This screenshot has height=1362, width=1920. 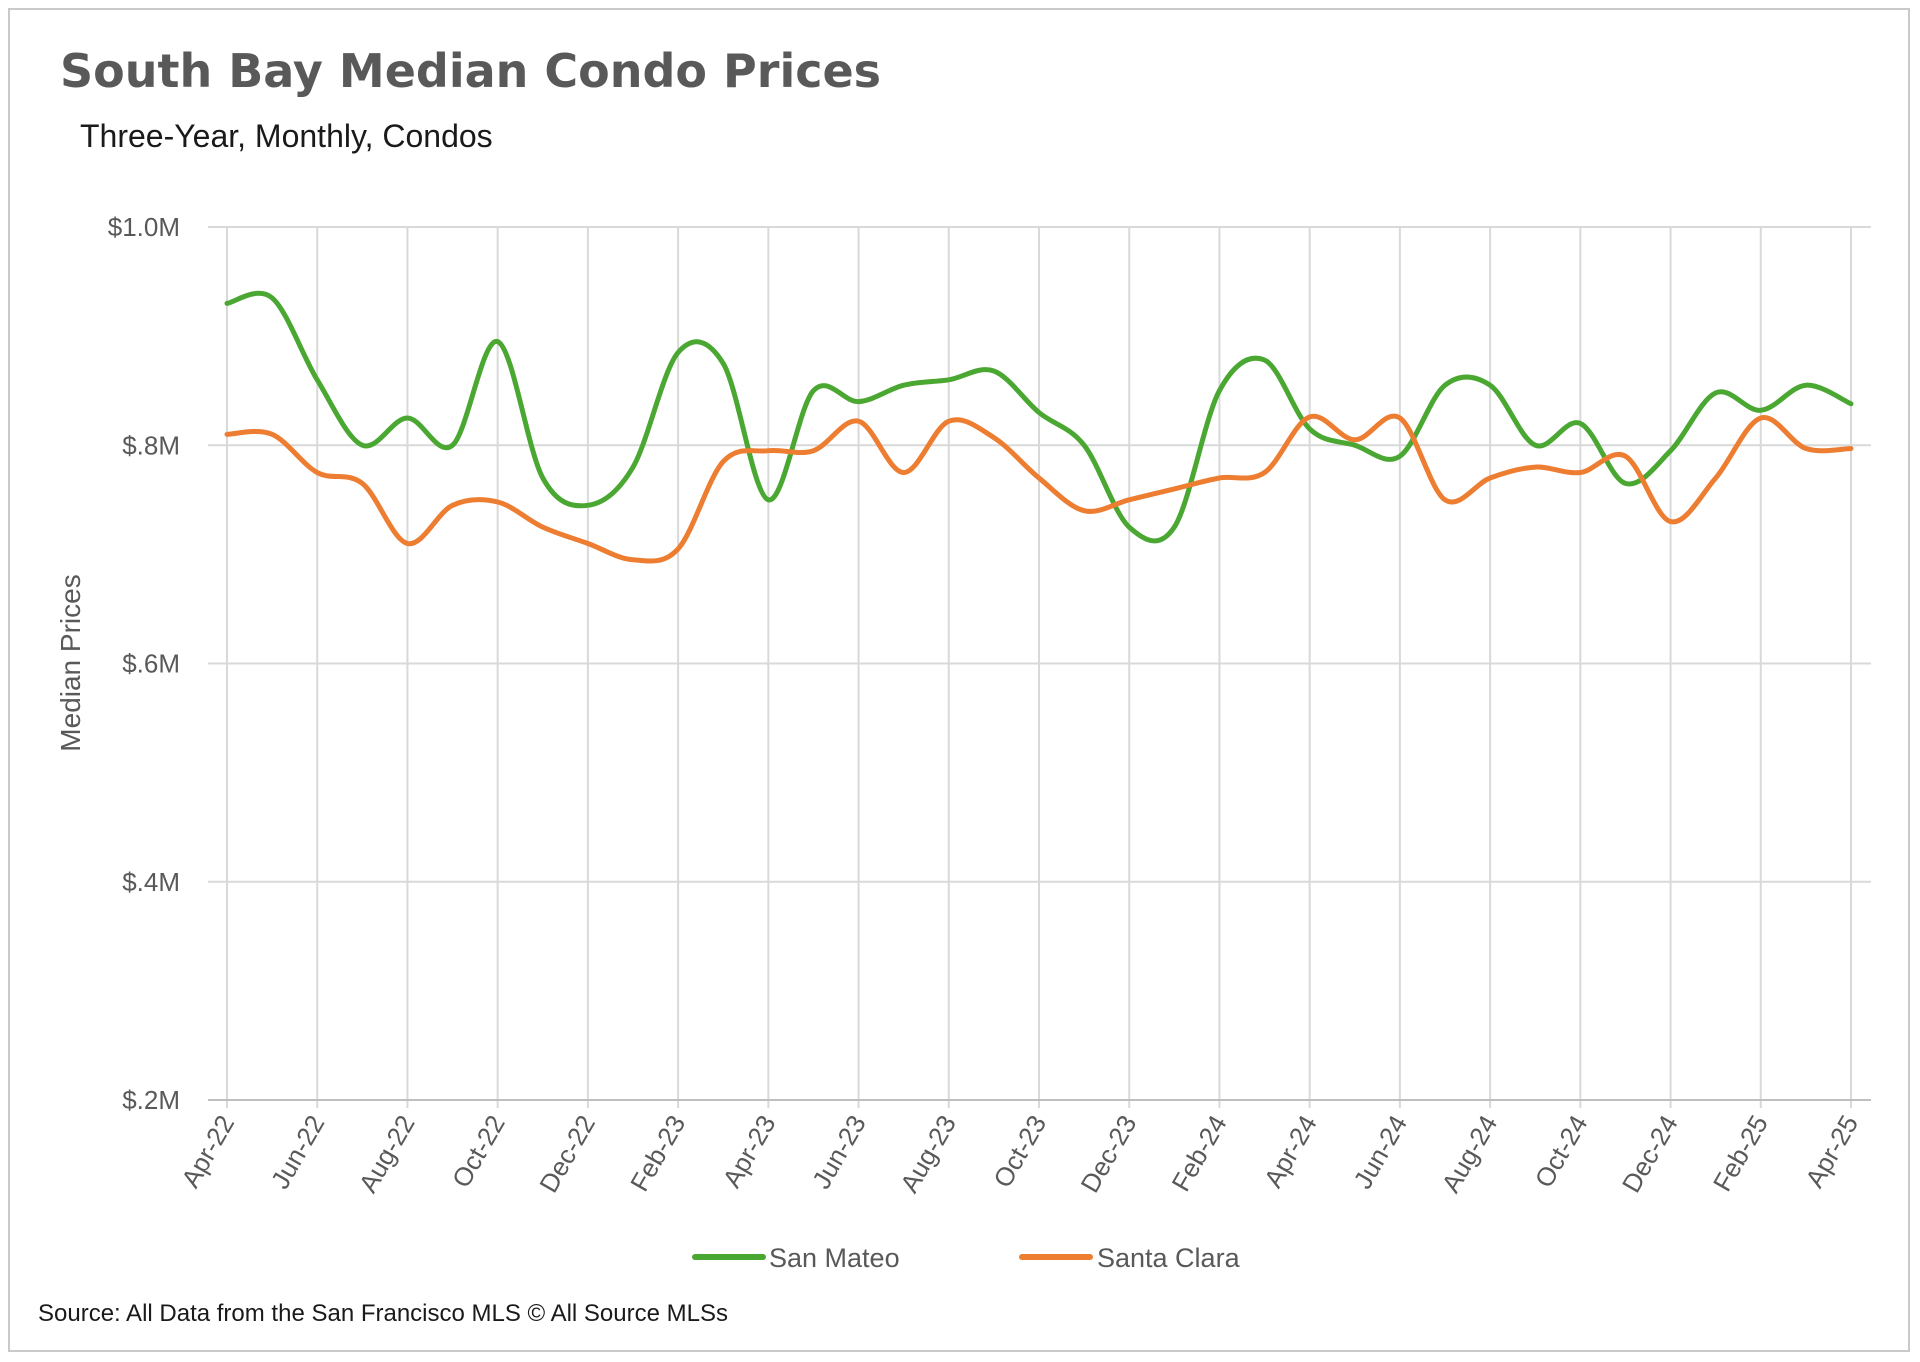 What do you see at coordinates (1831, 1151) in the screenshot?
I see `x-tick-label: Apr-25` at bounding box center [1831, 1151].